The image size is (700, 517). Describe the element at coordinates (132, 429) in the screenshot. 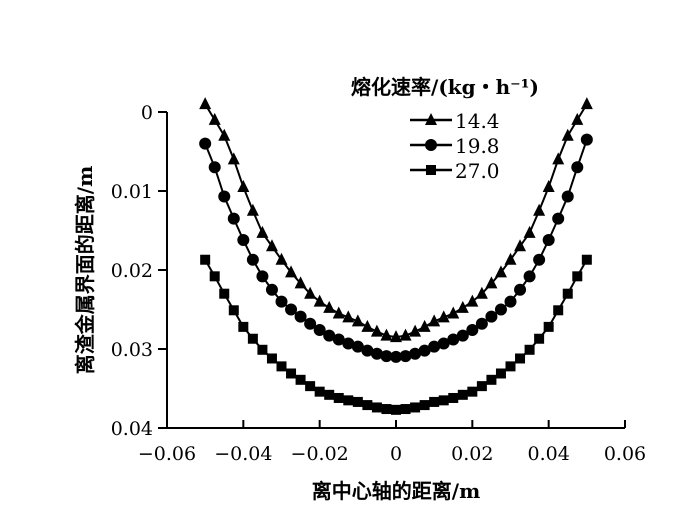

I see `y-tick-label: 0.04` at that location.